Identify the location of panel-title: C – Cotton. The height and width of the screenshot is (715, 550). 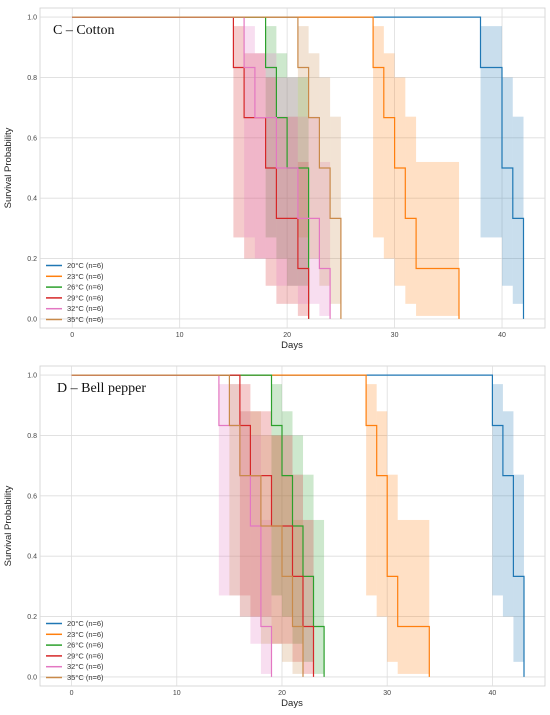
(83, 30).